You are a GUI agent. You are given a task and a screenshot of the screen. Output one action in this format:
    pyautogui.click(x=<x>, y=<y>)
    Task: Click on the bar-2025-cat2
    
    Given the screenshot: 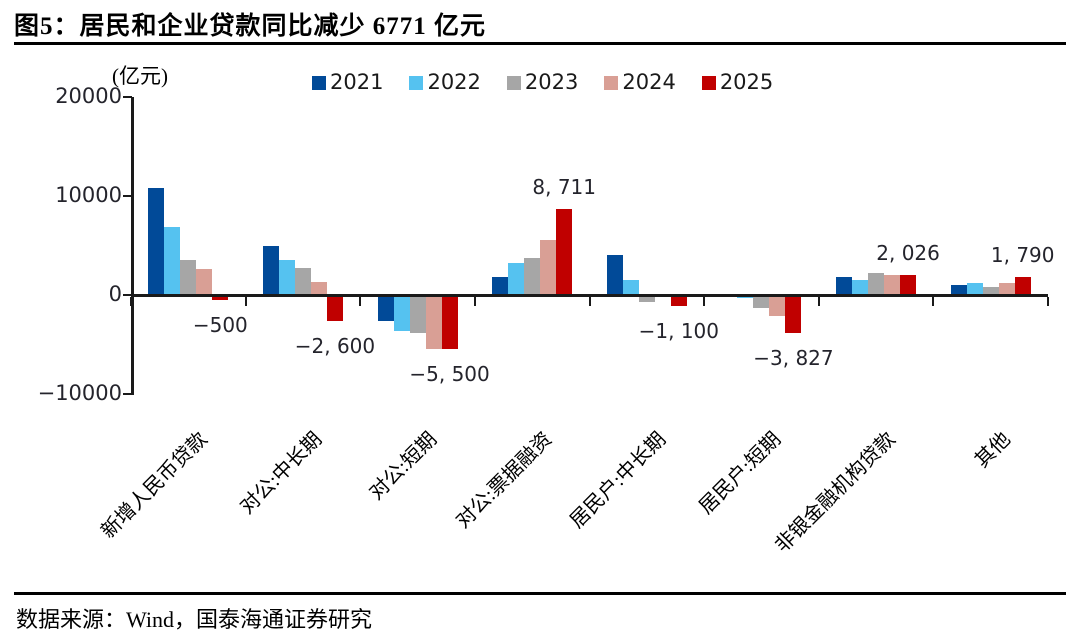 What is the action you would take?
    pyautogui.click(x=449, y=322)
    